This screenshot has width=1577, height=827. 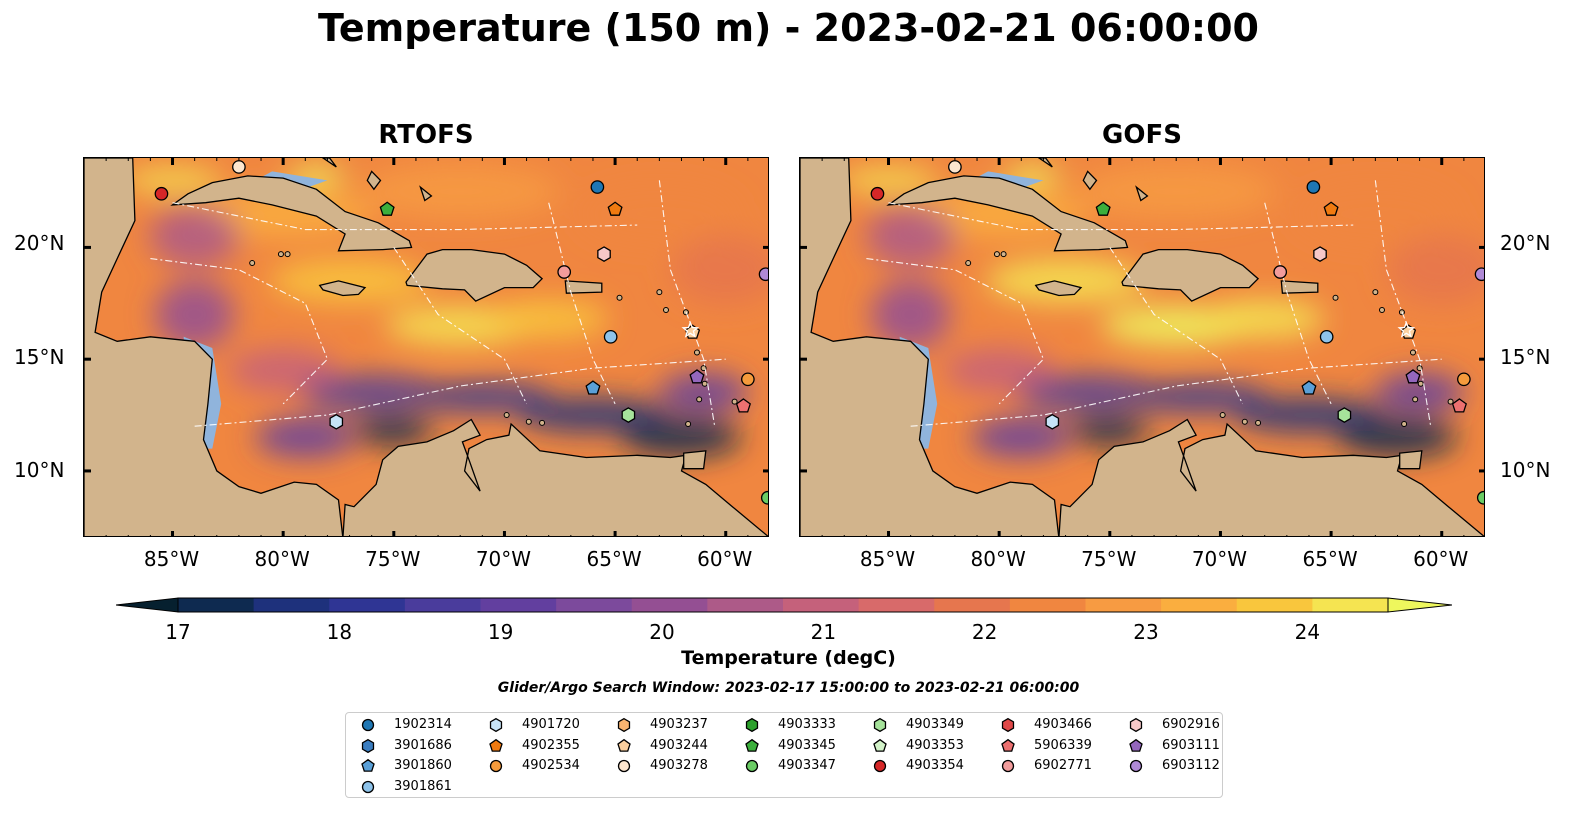 I want to click on legend-label: 4902355, so click(x=551, y=745).